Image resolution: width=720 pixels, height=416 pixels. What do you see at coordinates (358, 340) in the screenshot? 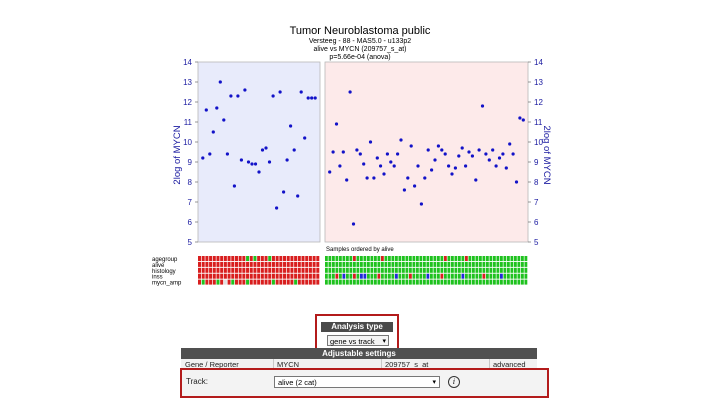
I see `analysis-type-select: gene vs track ▾` at bounding box center [358, 340].